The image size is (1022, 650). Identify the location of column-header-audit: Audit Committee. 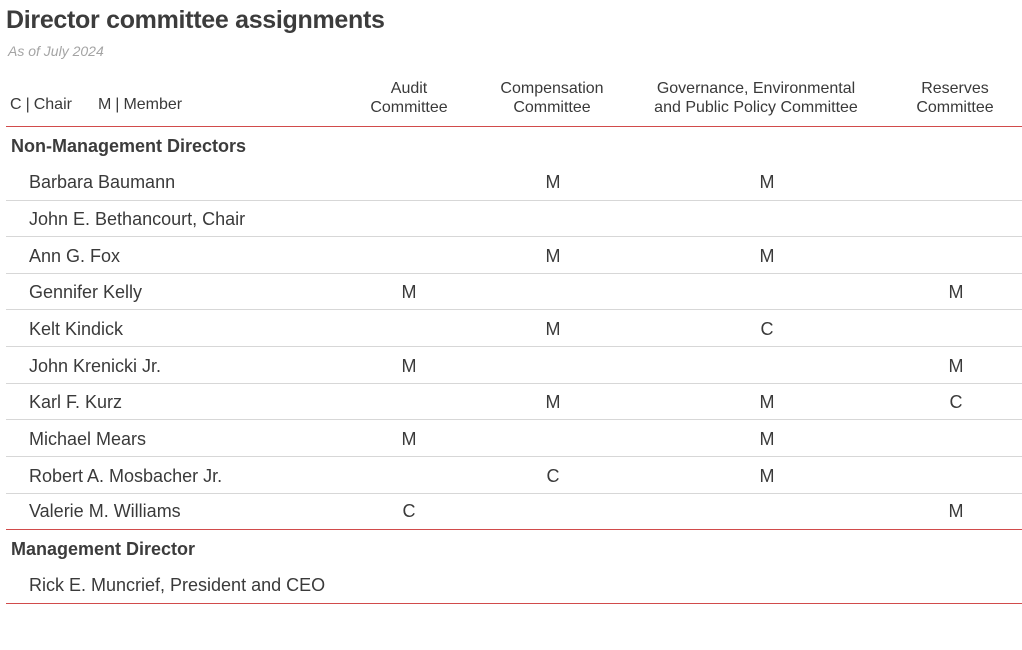
(409, 98).